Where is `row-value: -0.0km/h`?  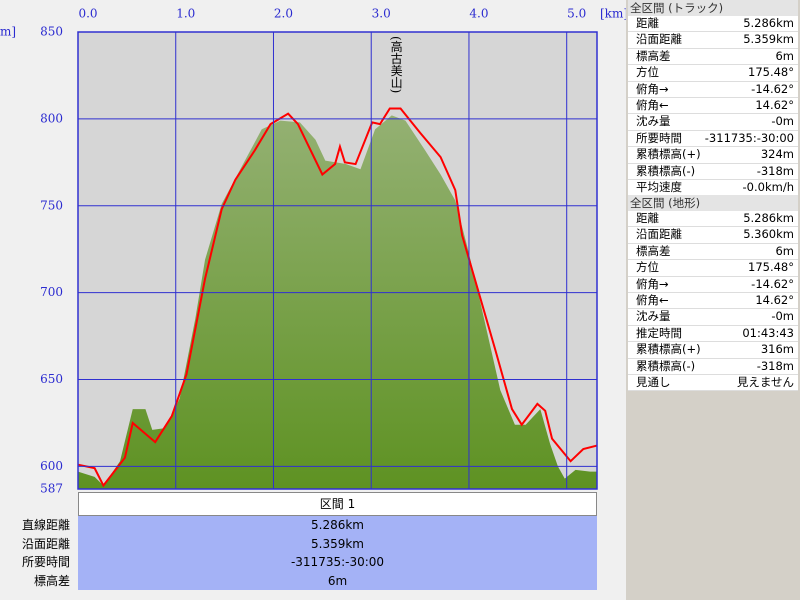
row-value: -0.0km/h is located at coordinates (768, 186).